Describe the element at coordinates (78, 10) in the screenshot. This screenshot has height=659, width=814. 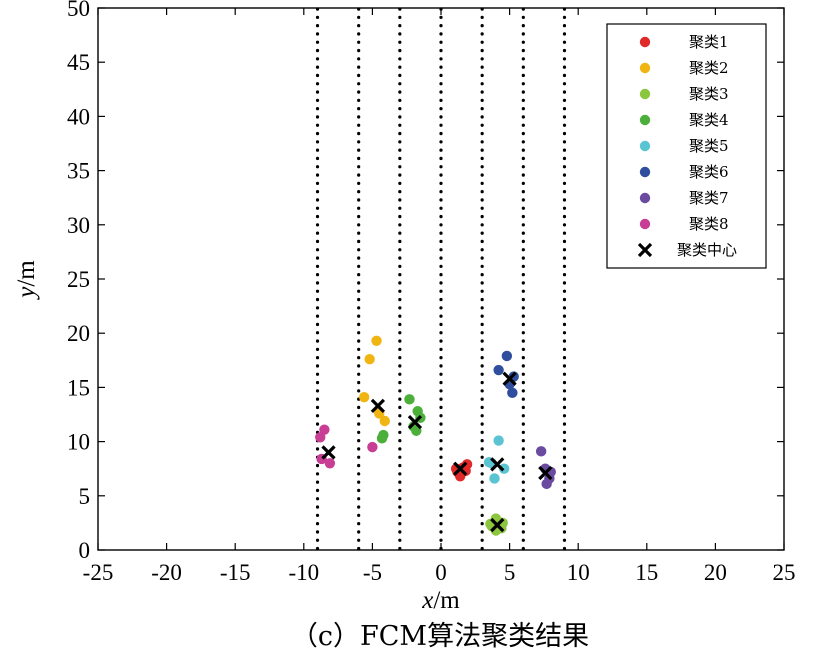
I see `y-tick-label: 50` at that location.